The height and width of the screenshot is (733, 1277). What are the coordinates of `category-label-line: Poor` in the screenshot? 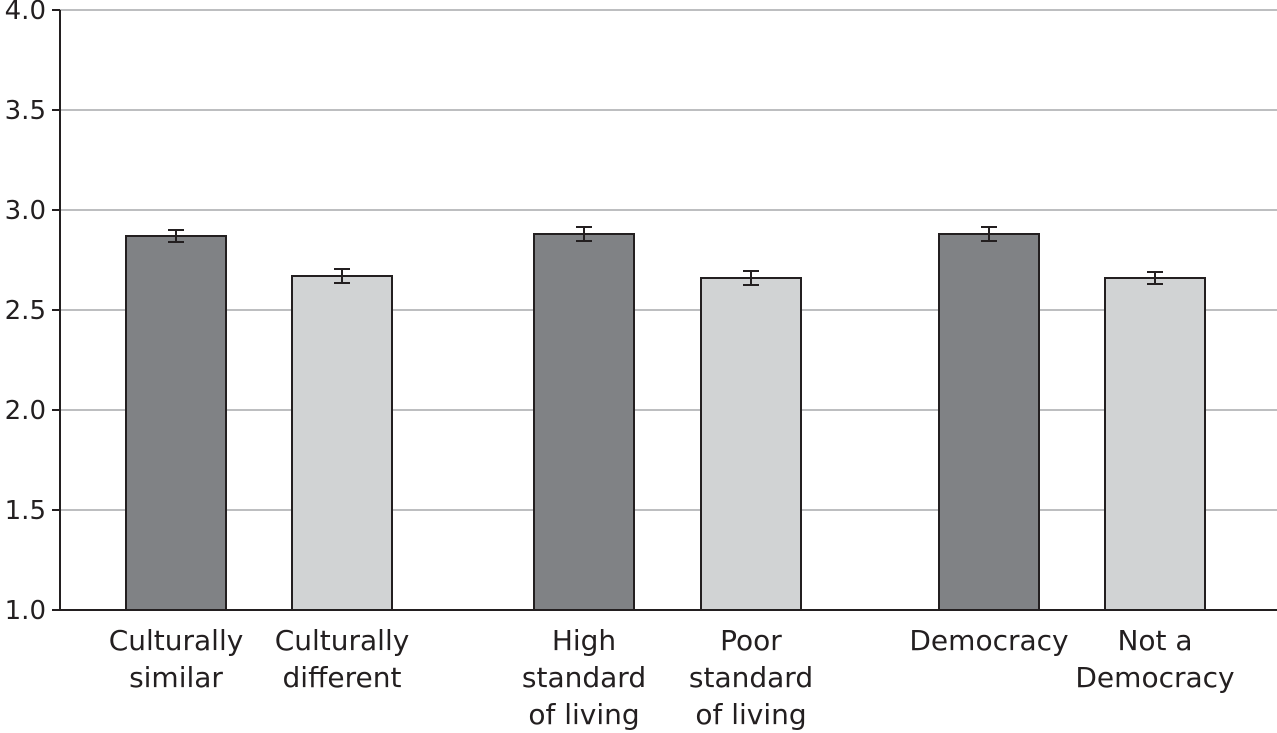 It's located at (751, 640).